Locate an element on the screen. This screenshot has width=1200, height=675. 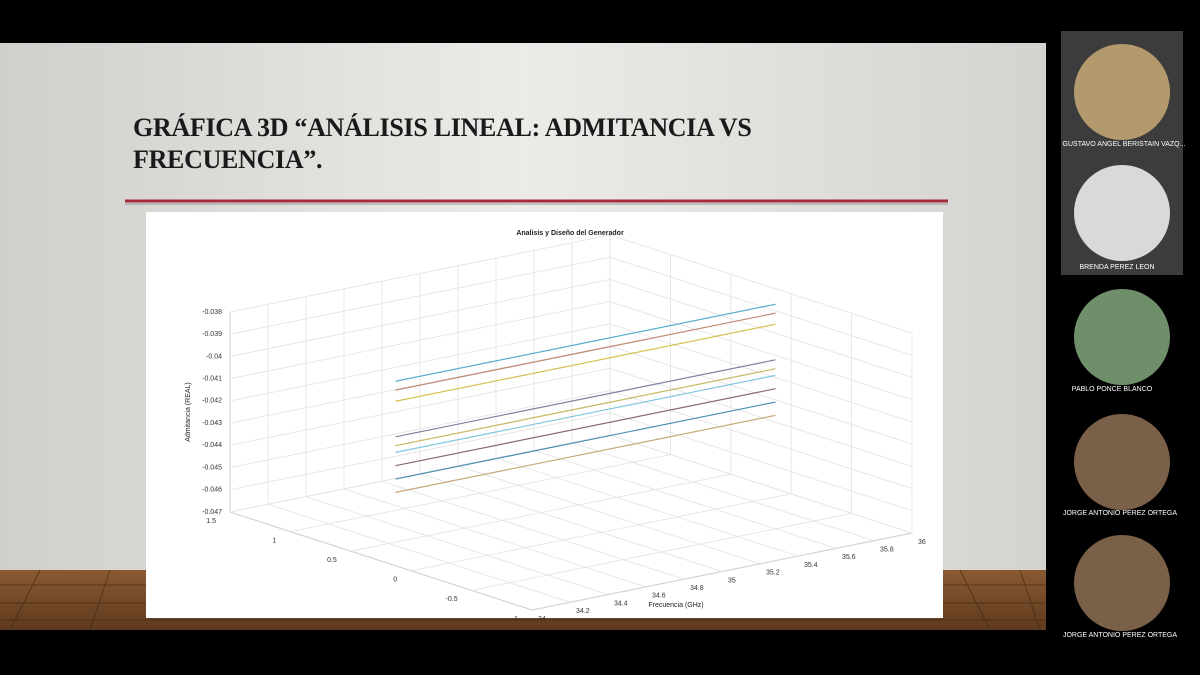
z-axis-label: Admitancia (REAL) is located at coordinates (188, 412).